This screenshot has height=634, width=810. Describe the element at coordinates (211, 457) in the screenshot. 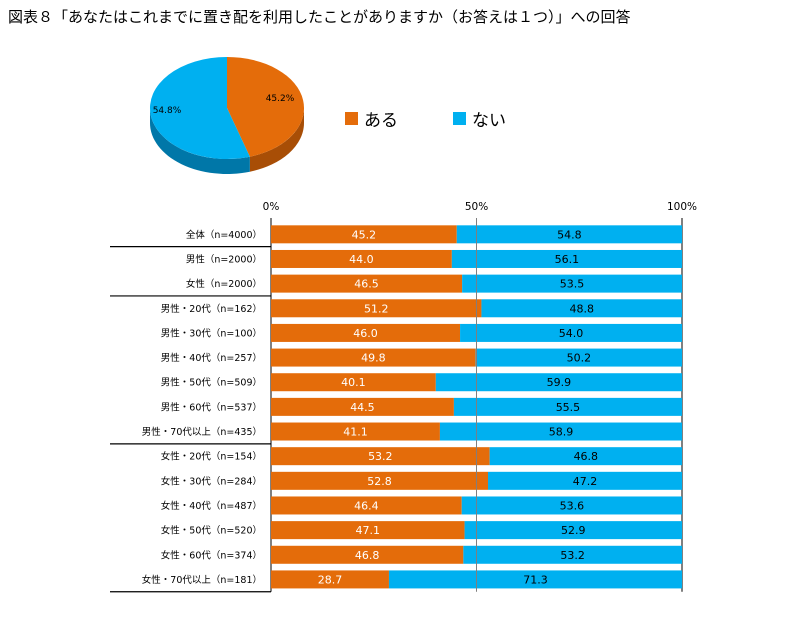

I see `category-label: 女性・20代（n=154）` at that location.